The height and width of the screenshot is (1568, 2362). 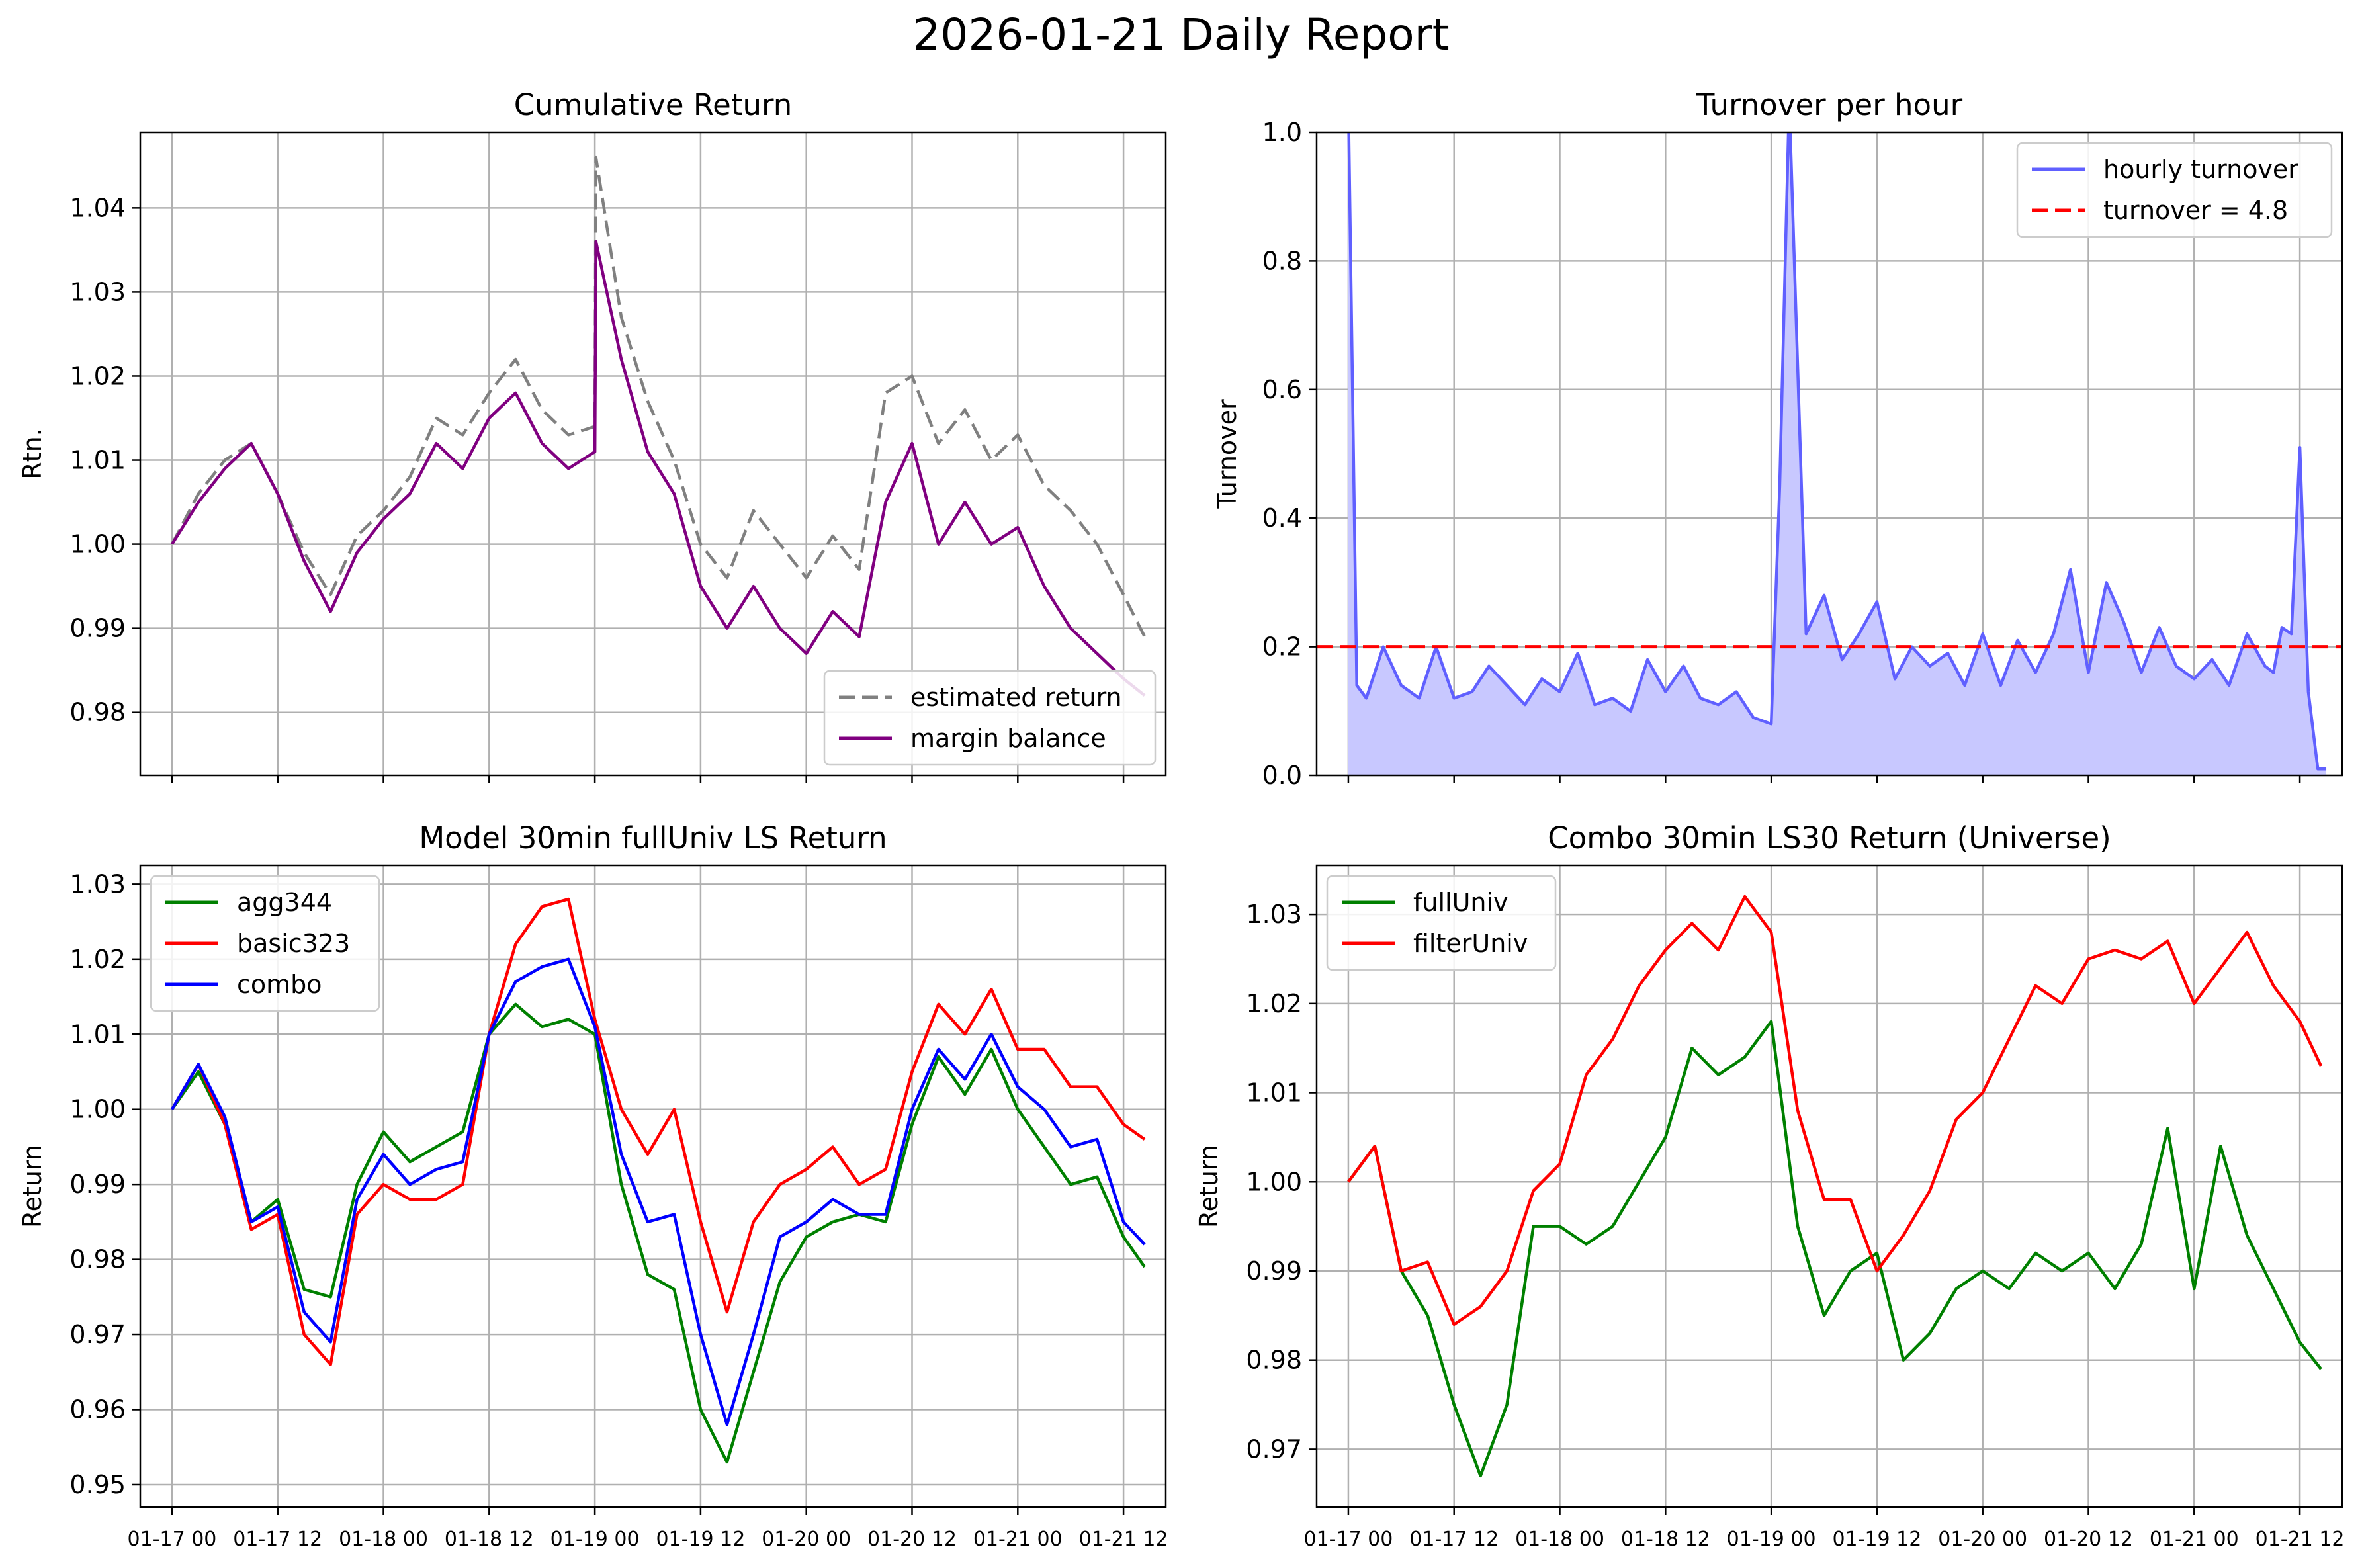 I want to click on legend-label: margin balance, so click(x=1008, y=739).